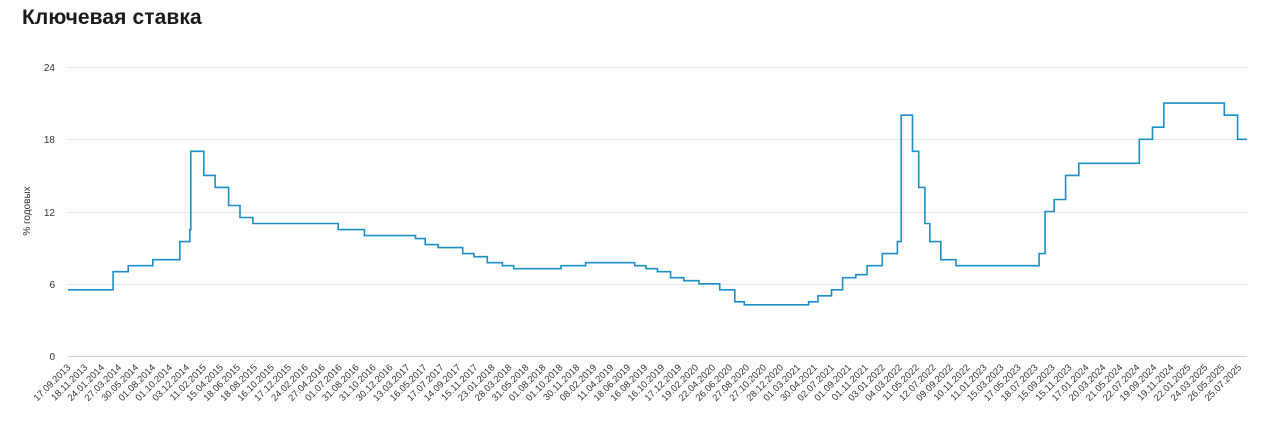 Image resolution: width=1280 pixels, height=426 pixels. I want to click on y-axis: 0 6 12 18 24, so click(50, 213).